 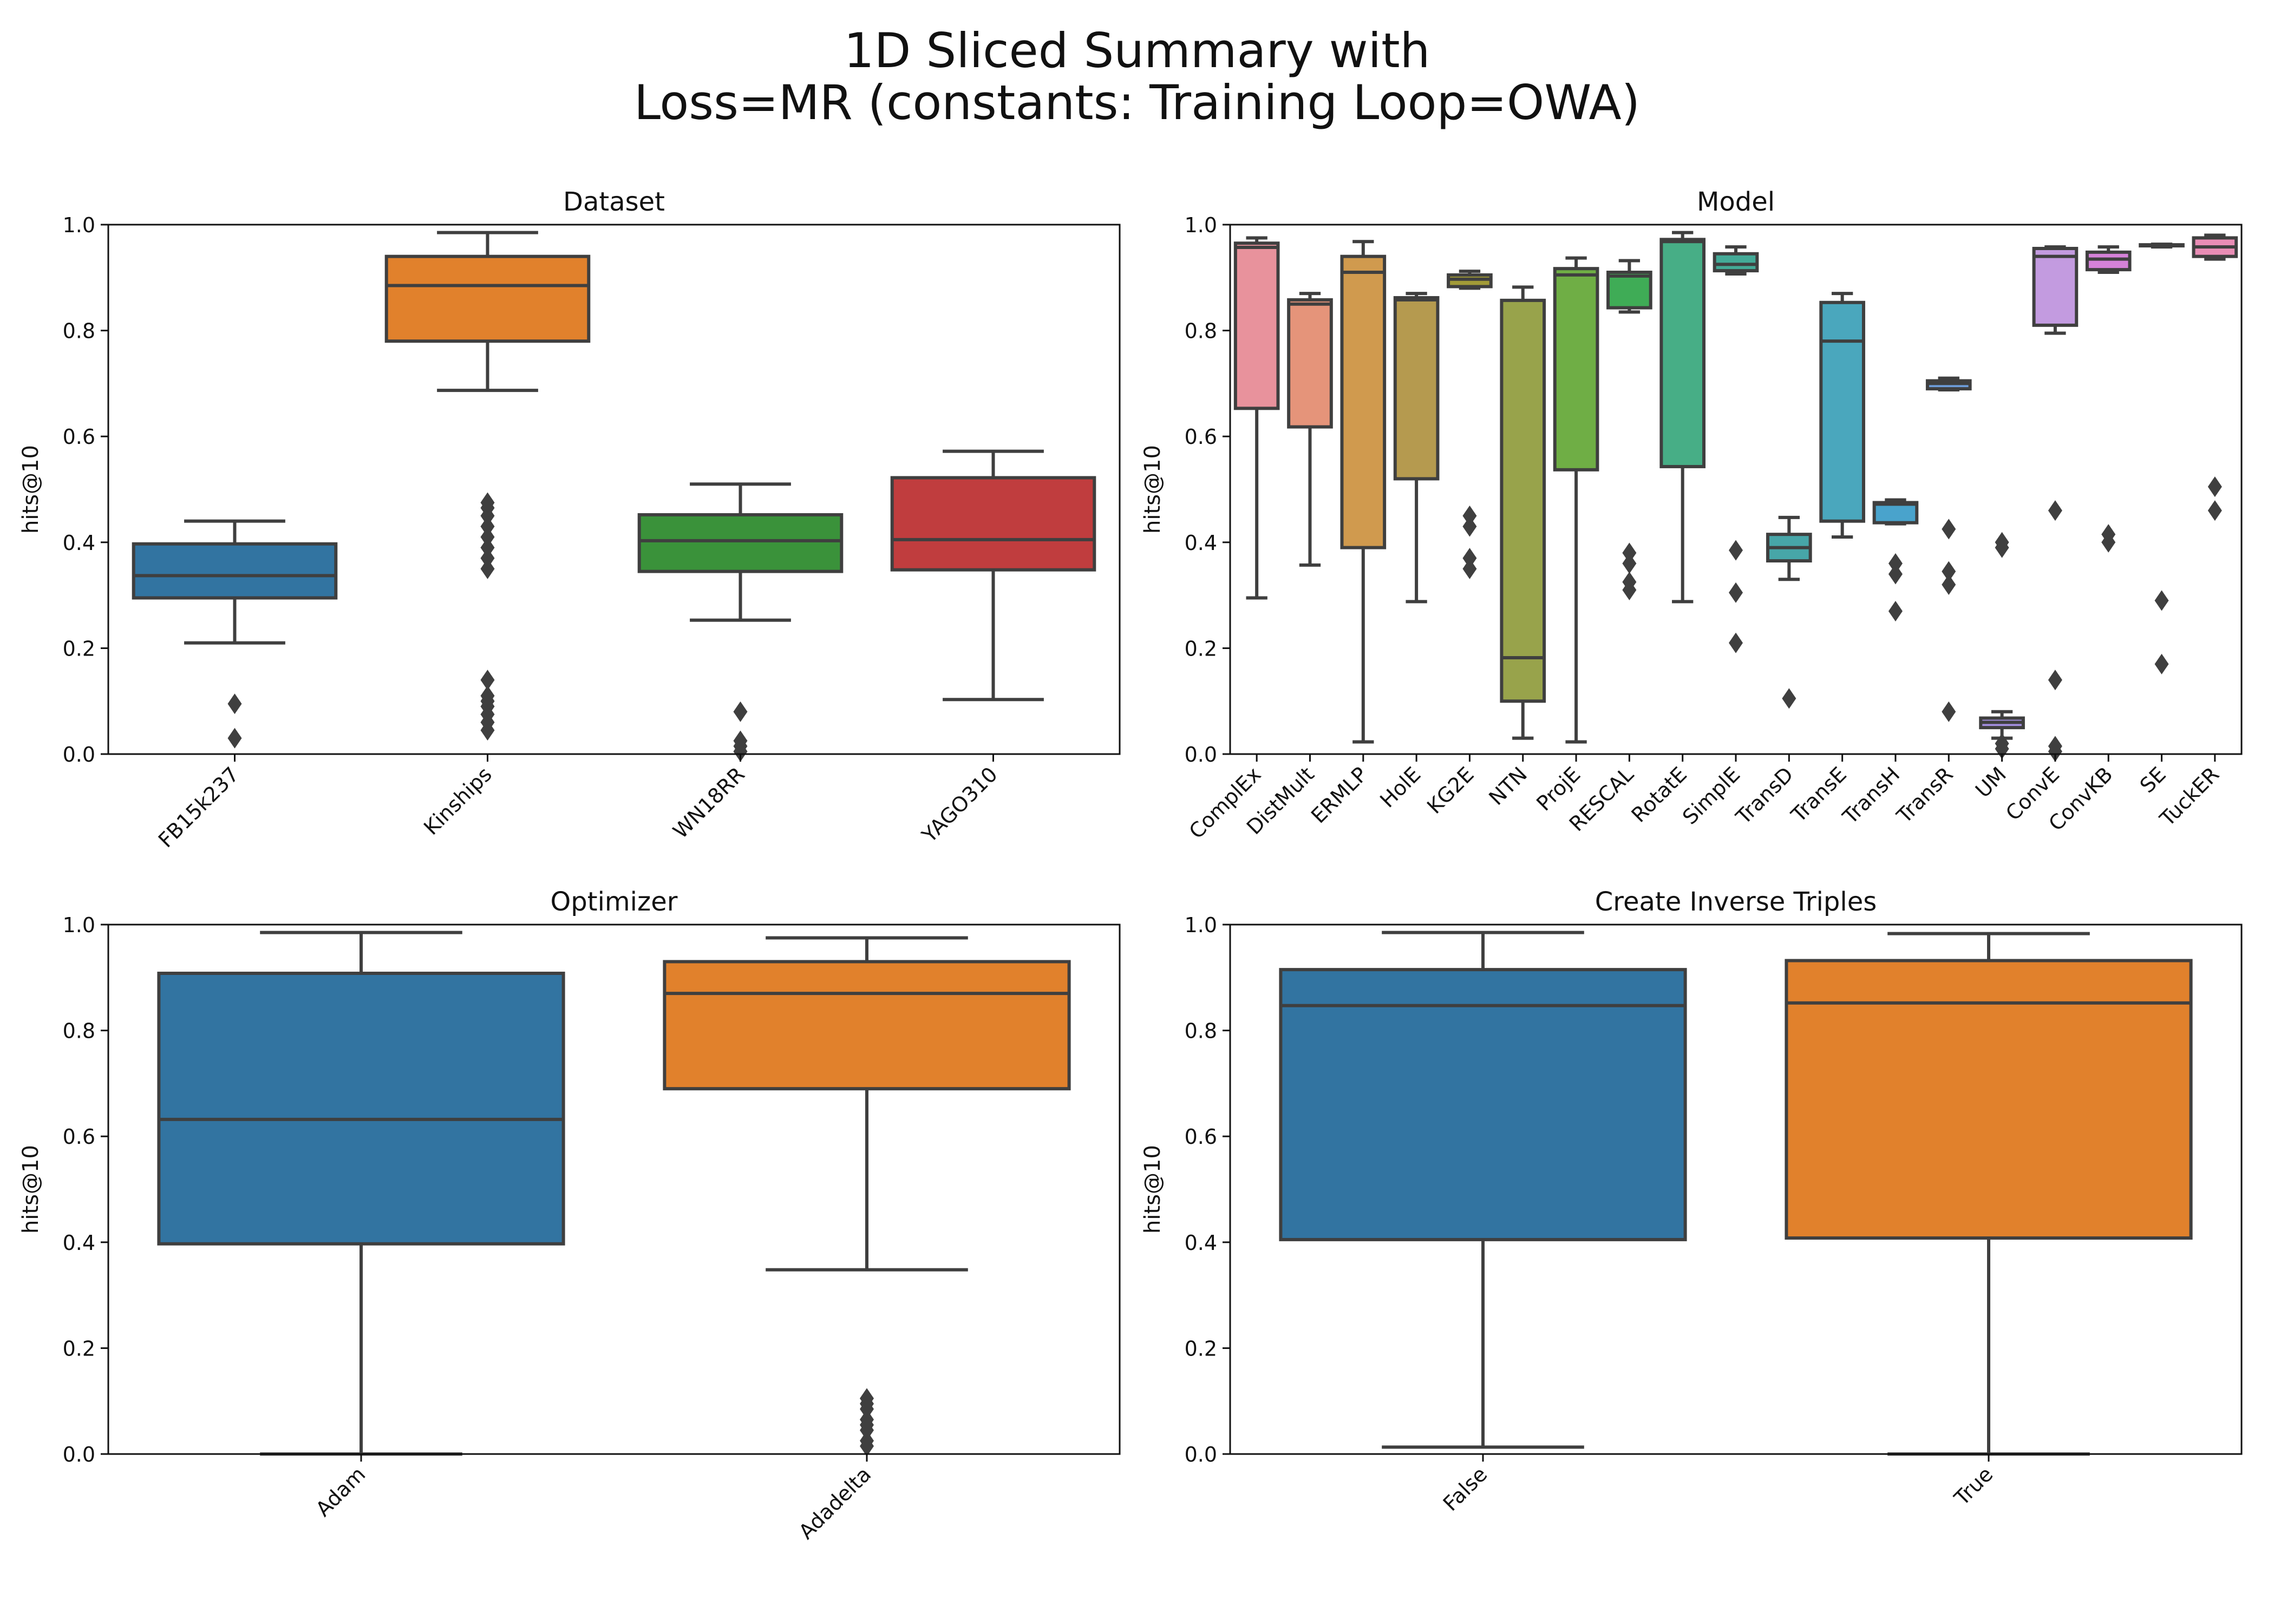 I want to click on x-tick-label: KG2E, so click(x=1450, y=790).